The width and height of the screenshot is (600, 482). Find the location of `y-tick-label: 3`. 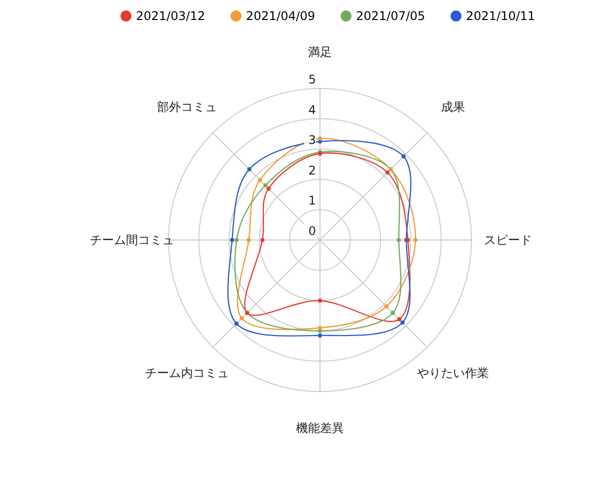

y-tick-label: 3 is located at coordinates (312, 140).